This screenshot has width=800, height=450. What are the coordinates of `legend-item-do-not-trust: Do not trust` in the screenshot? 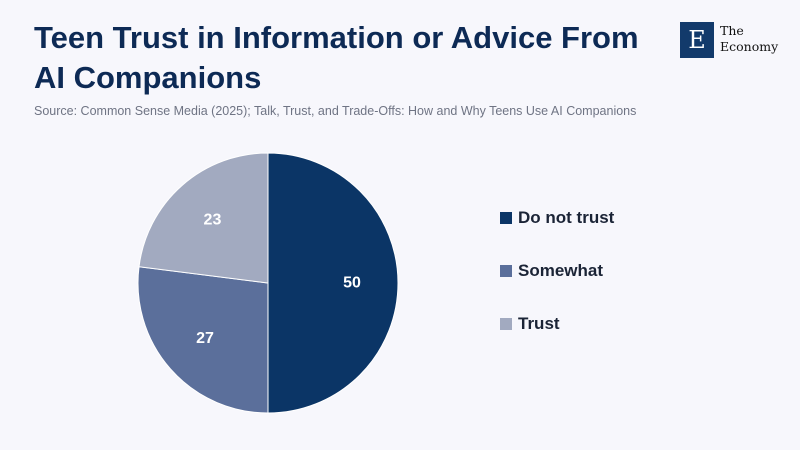 It's located at (557, 218).